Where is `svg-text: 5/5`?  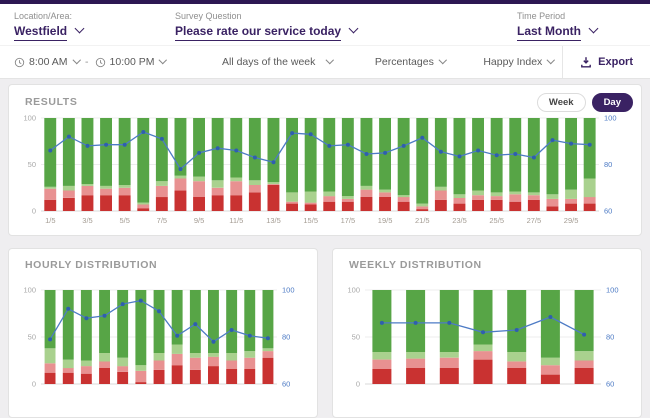 svg-text: 5/5 is located at coordinates (124, 220).